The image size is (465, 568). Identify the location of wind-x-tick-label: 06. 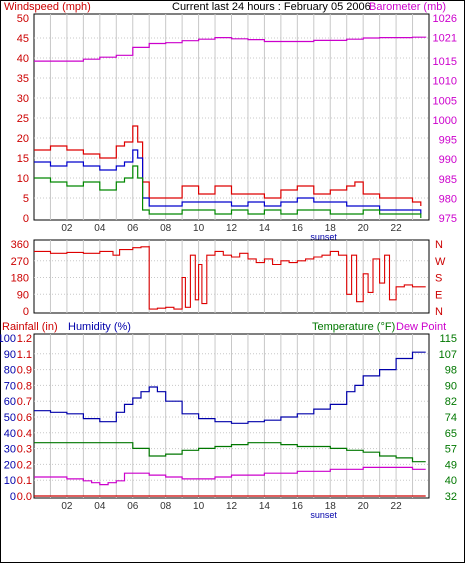
(133, 228).